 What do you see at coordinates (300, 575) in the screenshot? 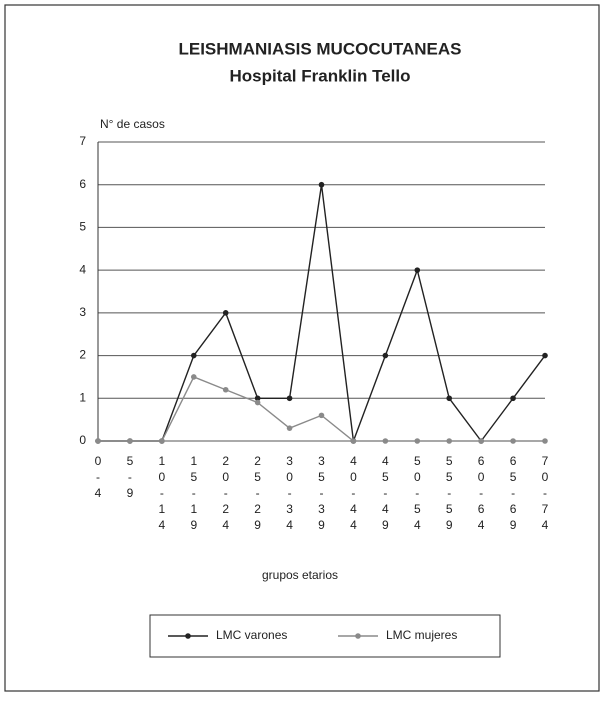
I see `x-axis-label: grupos etarios` at bounding box center [300, 575].